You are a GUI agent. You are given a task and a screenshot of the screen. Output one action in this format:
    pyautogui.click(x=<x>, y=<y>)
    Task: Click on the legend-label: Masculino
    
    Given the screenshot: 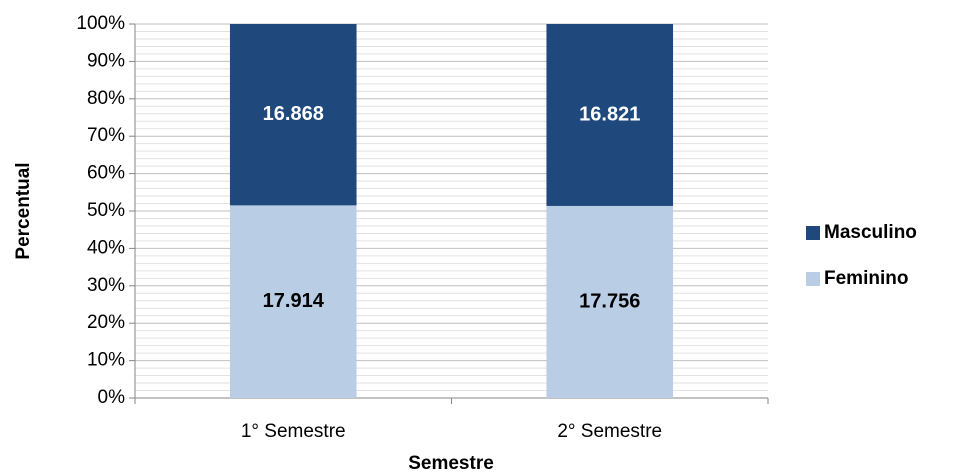 What is the action you would take?
    pyautogui.click(x=870, y=232)
    